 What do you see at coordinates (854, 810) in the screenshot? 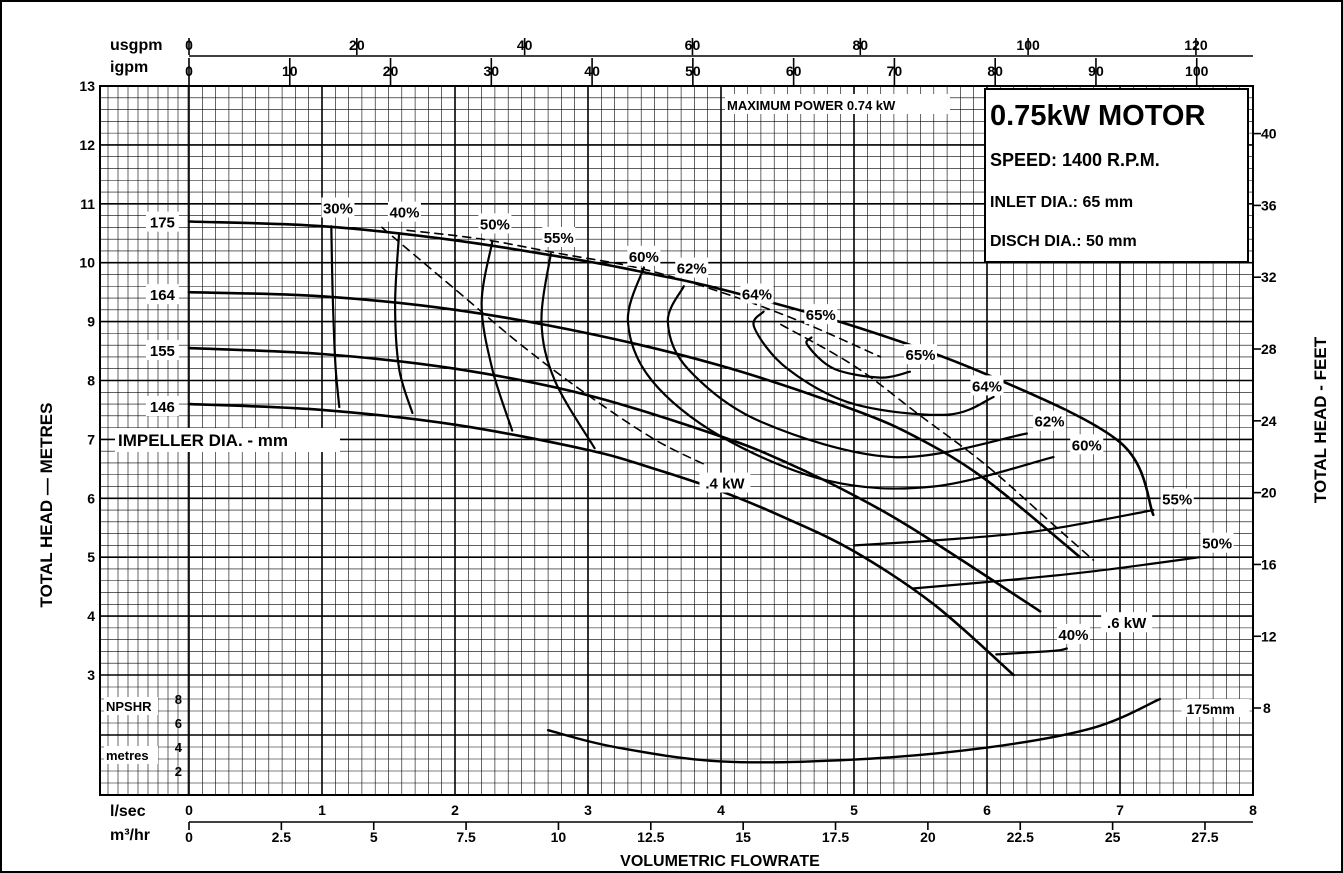
I see `lsec-tick-label: 5` at bounding box center [854, 810].